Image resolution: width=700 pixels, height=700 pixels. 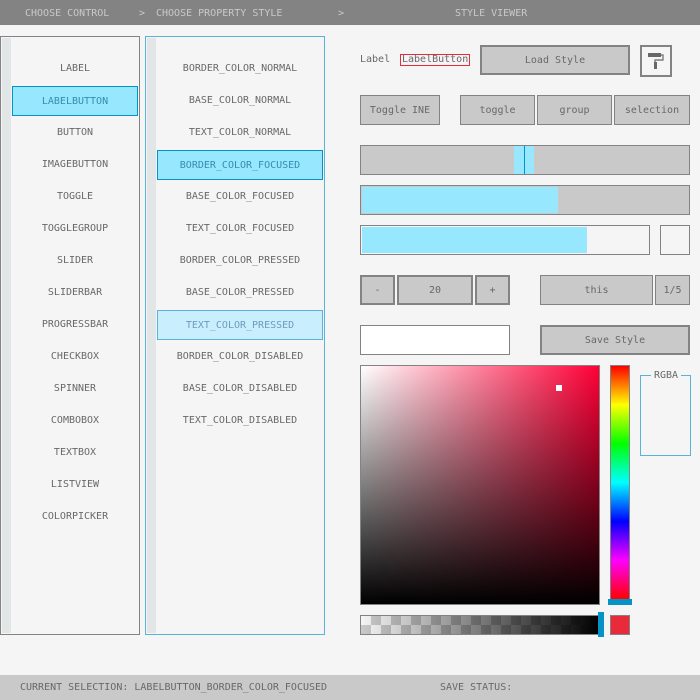 I want to click on save-style-button: Save Style, so click(x=615, y=340).